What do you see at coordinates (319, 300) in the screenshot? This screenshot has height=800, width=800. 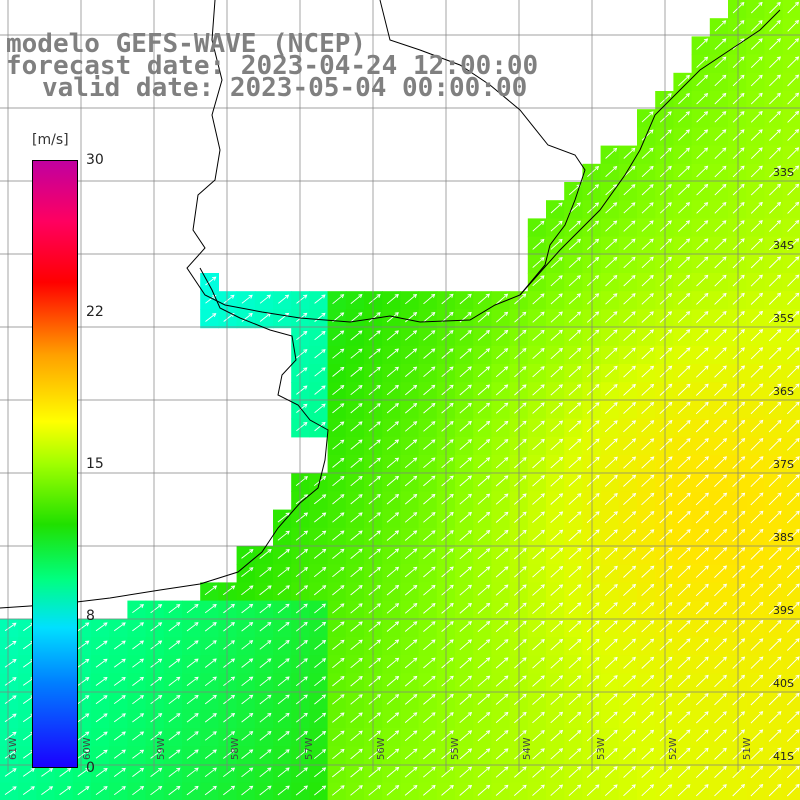 I see `wind-cell` at bounding box center [319, 300].